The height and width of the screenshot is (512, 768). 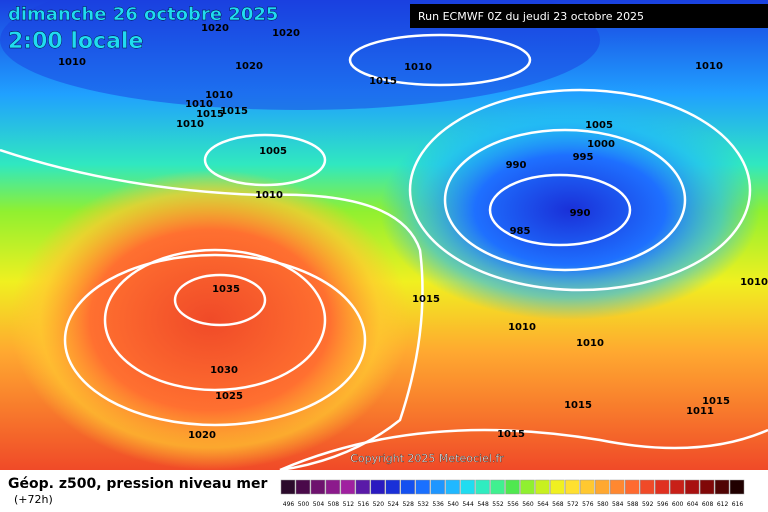 I want to click on footer-title: Géop. z500, pression niveau mer, so click(x=137, y=484).